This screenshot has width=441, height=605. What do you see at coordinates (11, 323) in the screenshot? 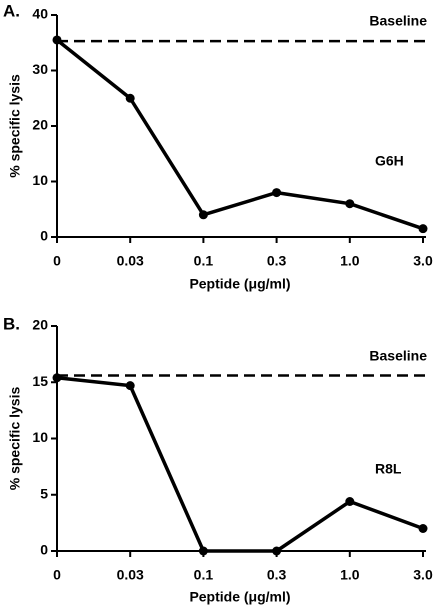
I see `panel-label: B.` at bounding box center [11, 323].